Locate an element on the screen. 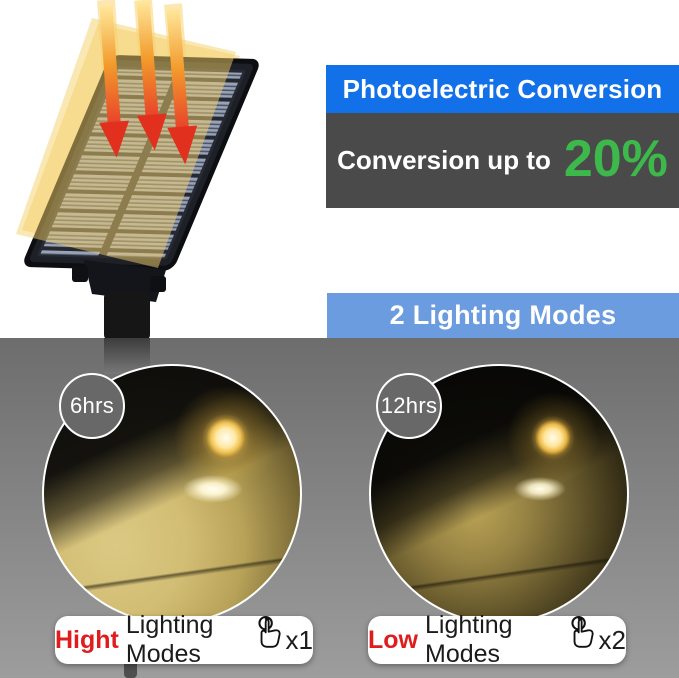 This screenshot has height=678, width=679. conversion-box-header: Photoelectric Conversion is located at coordinates (502, 89).